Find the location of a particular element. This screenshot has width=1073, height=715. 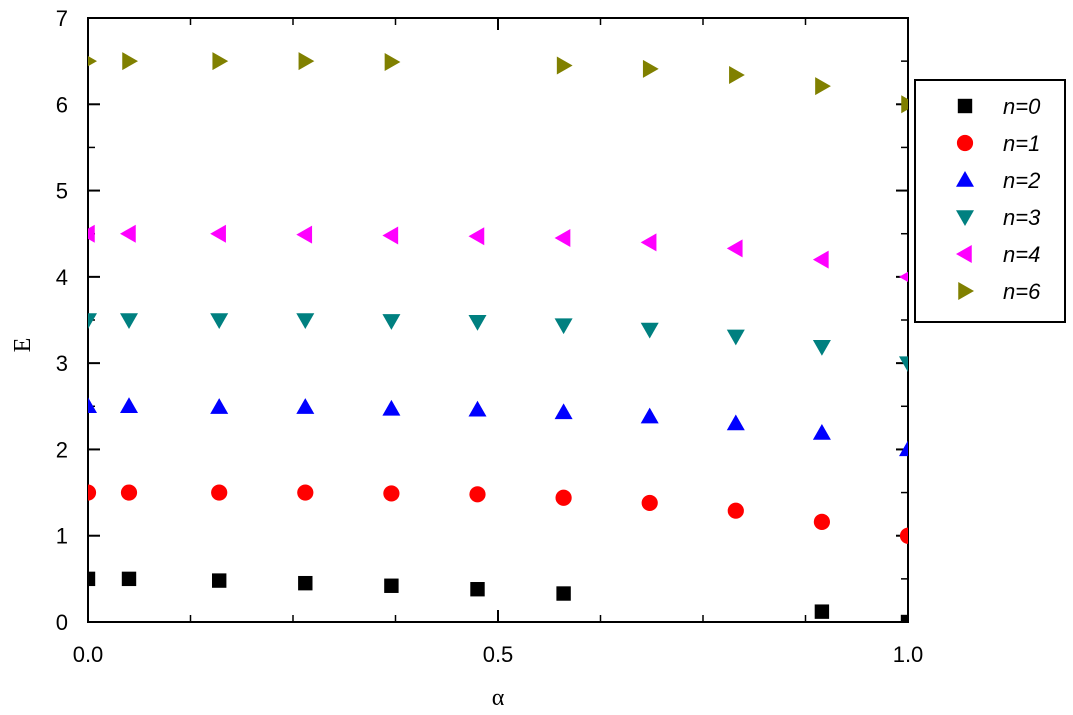

y-axis-title: E is located at coordinates (23, 345).